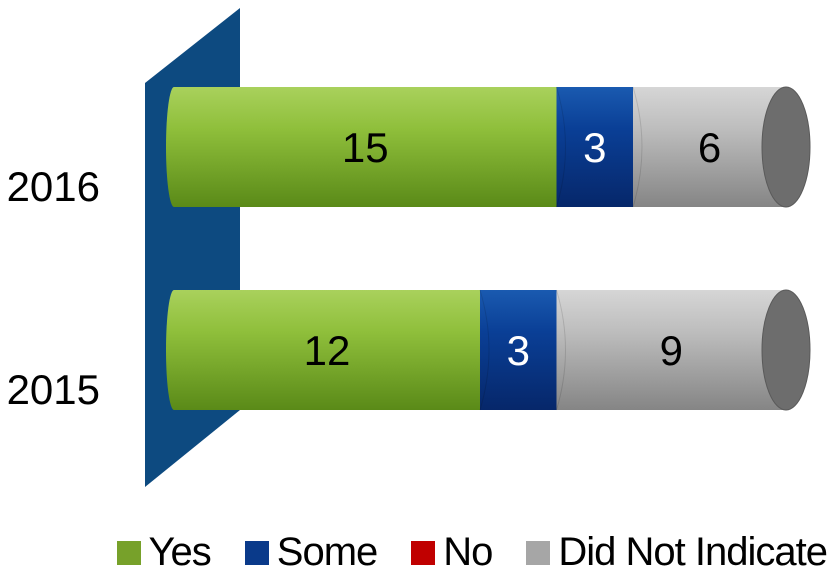 The width and height of the screenshot is (831, 575). What do you see at coordinates (53, 186) in the screenshot?
I see `category-label: 2016` at bounding box center [53, 186].